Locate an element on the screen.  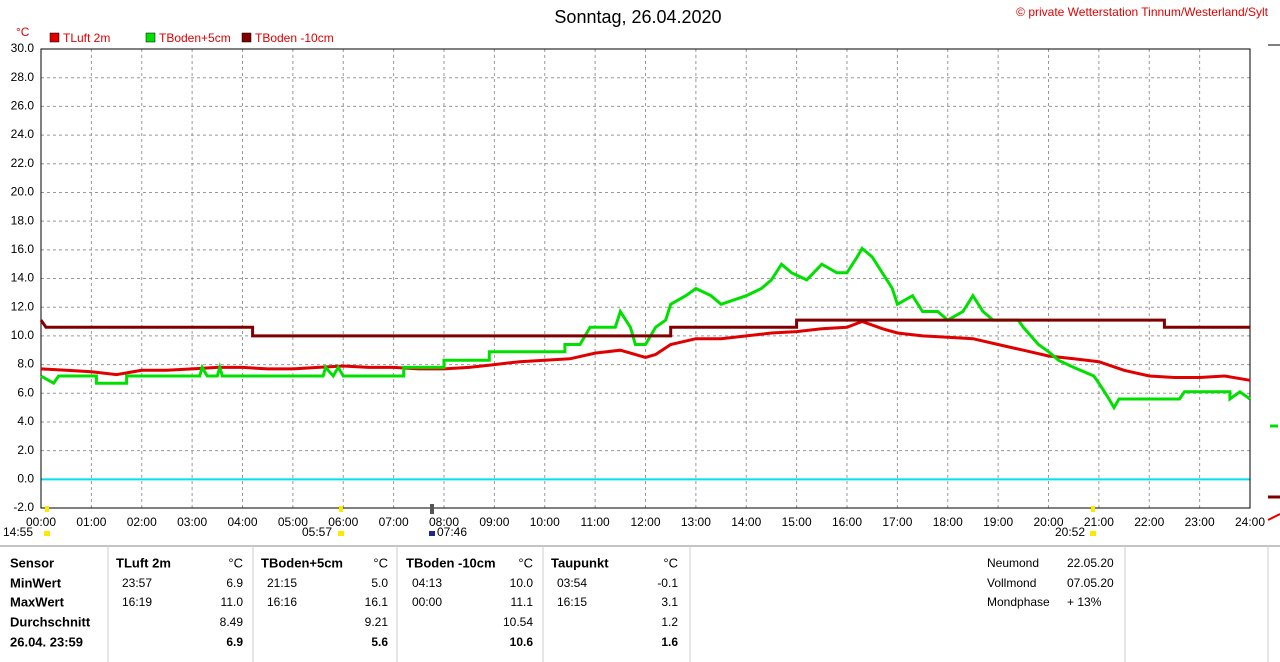
y-tick-label: 8.0 is located at coordinates (25, 364).